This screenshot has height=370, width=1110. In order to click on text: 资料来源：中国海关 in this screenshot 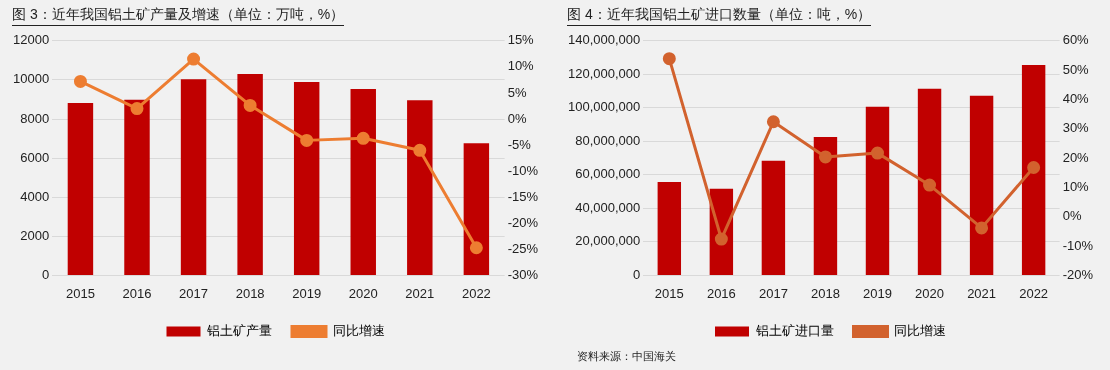, I will do `click(626, 356)`.